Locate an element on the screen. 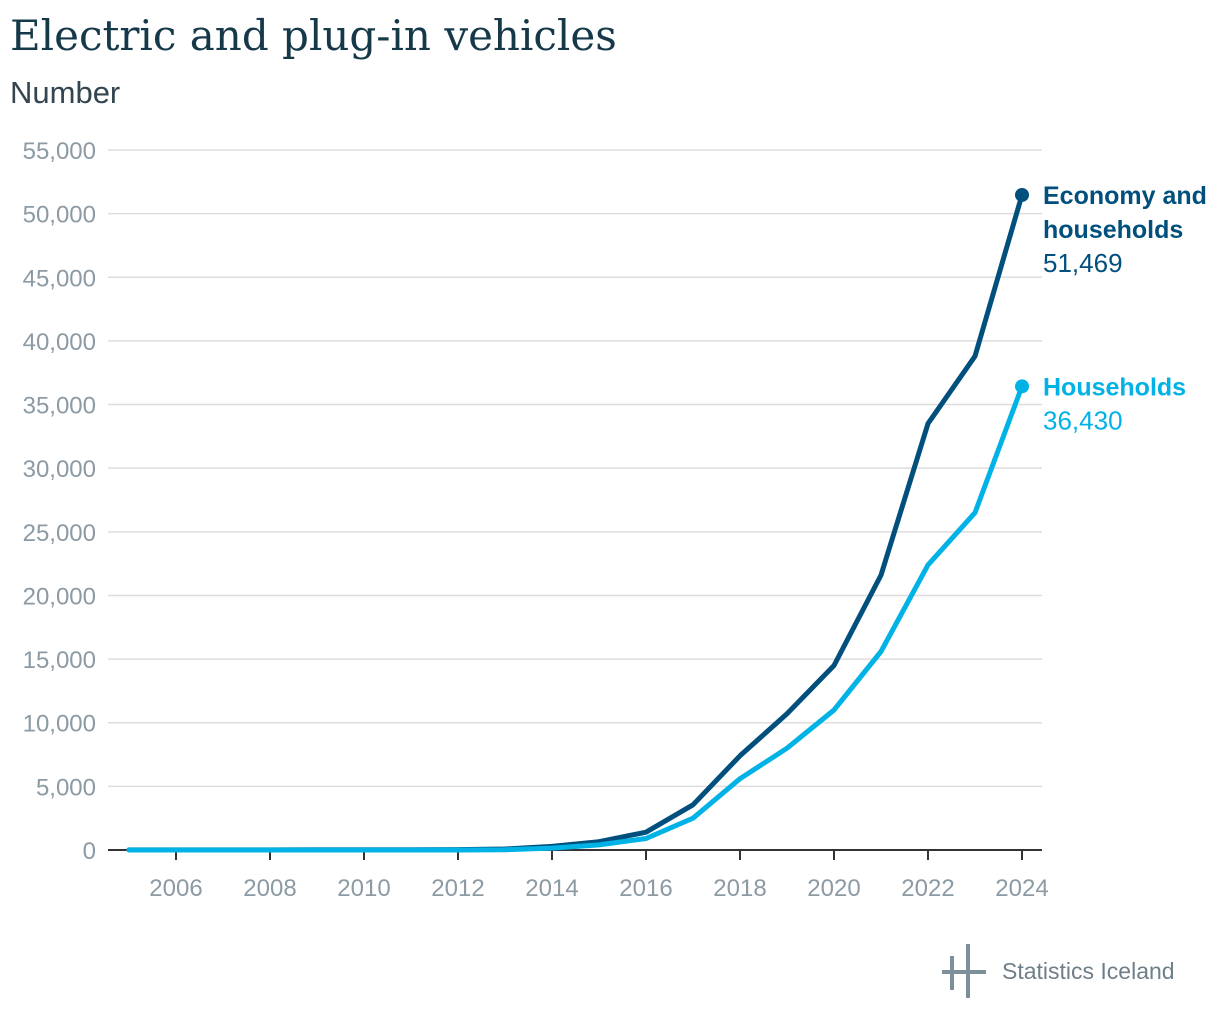 This screenshot has width=1220, height=1022. chart-title: Electric and plug-in vehicles is located at coordinates (313, 35).